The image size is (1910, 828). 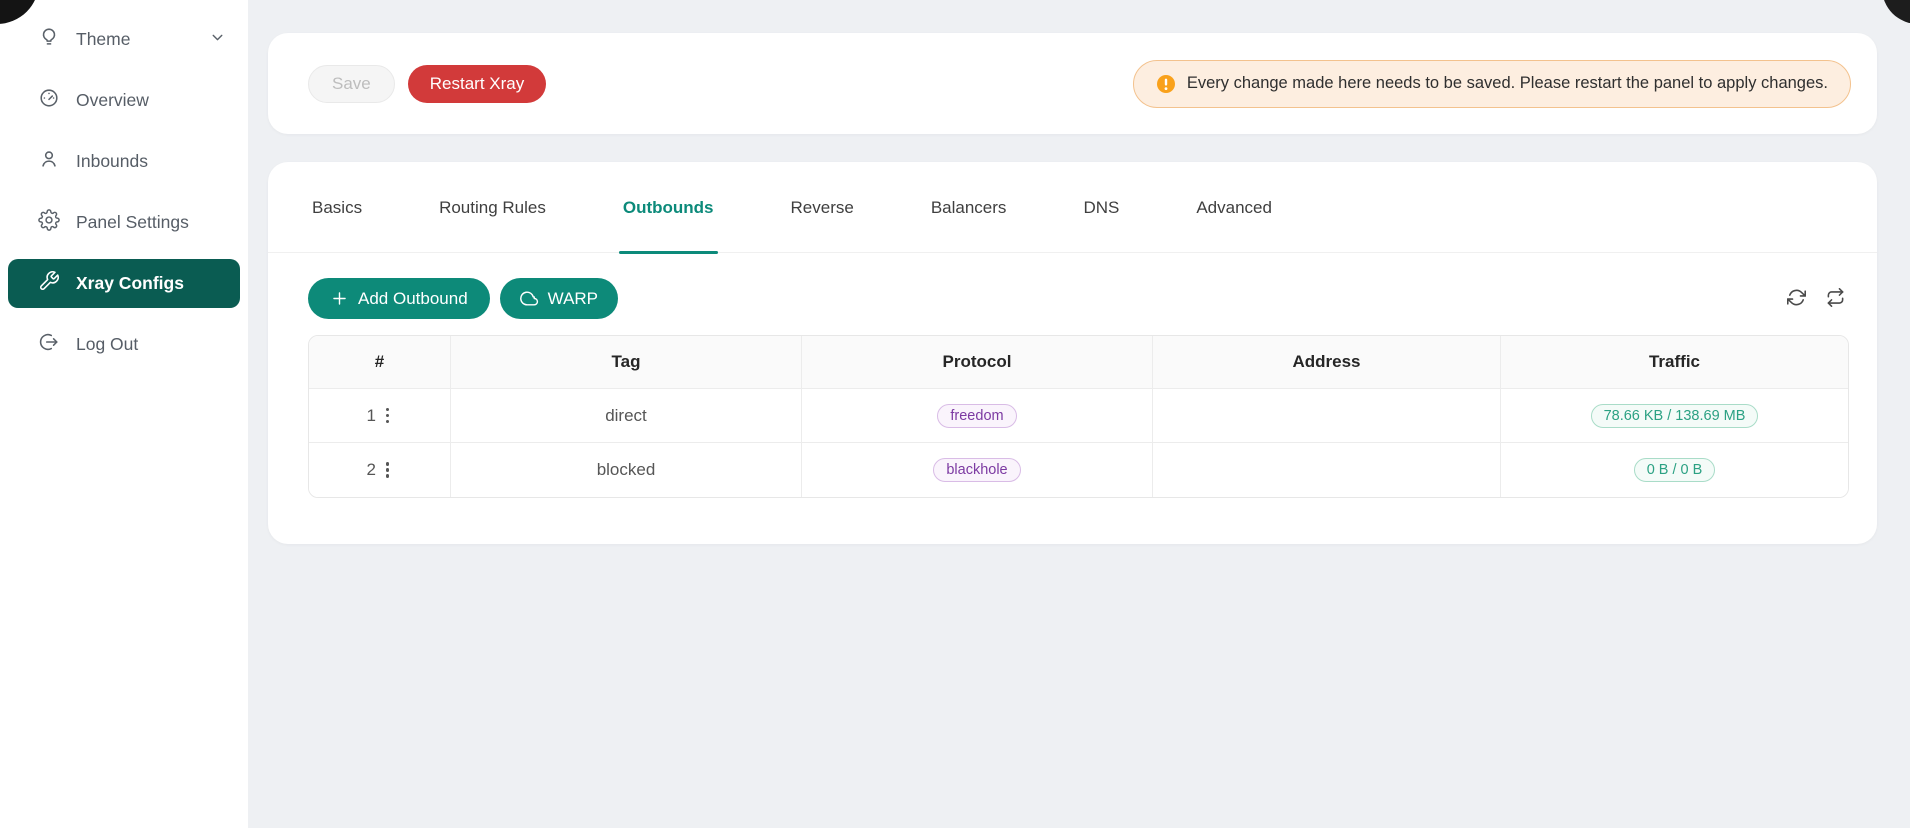 What do you see at coordinates (103, 39) in the screenshot?
I see `sidebar-item-label: Theme` at bounding box center [103, 39].